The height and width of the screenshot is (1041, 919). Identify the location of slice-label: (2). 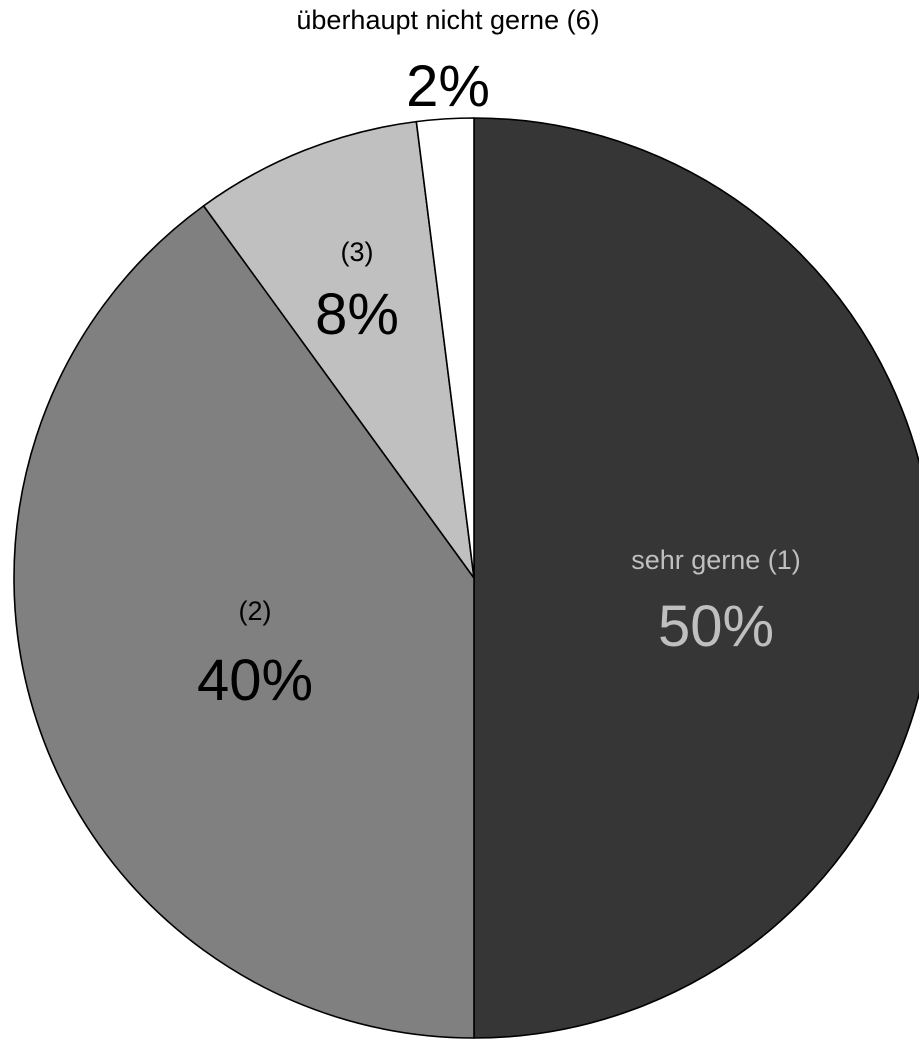
(255, 611).